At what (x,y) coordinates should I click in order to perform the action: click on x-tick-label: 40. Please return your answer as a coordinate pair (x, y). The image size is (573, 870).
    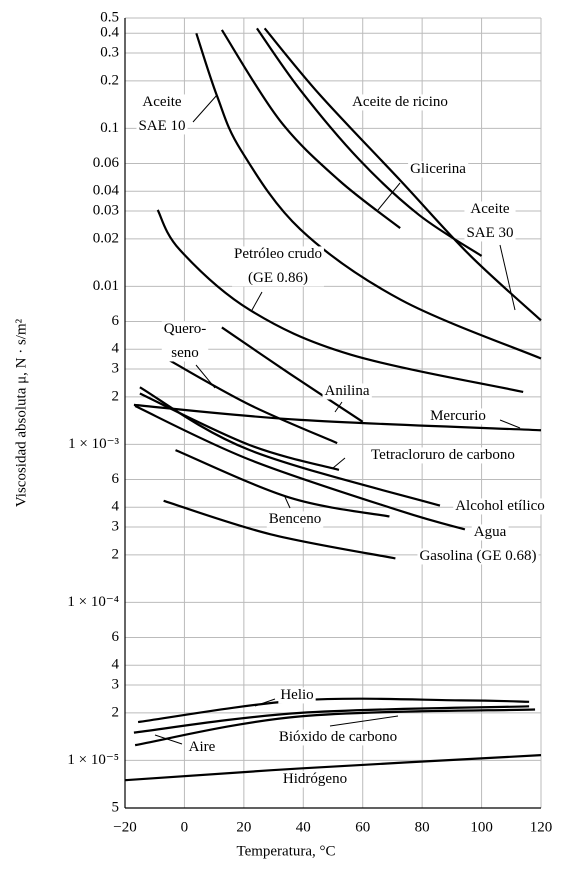
    Looking at the image, I should click on (303, 827).